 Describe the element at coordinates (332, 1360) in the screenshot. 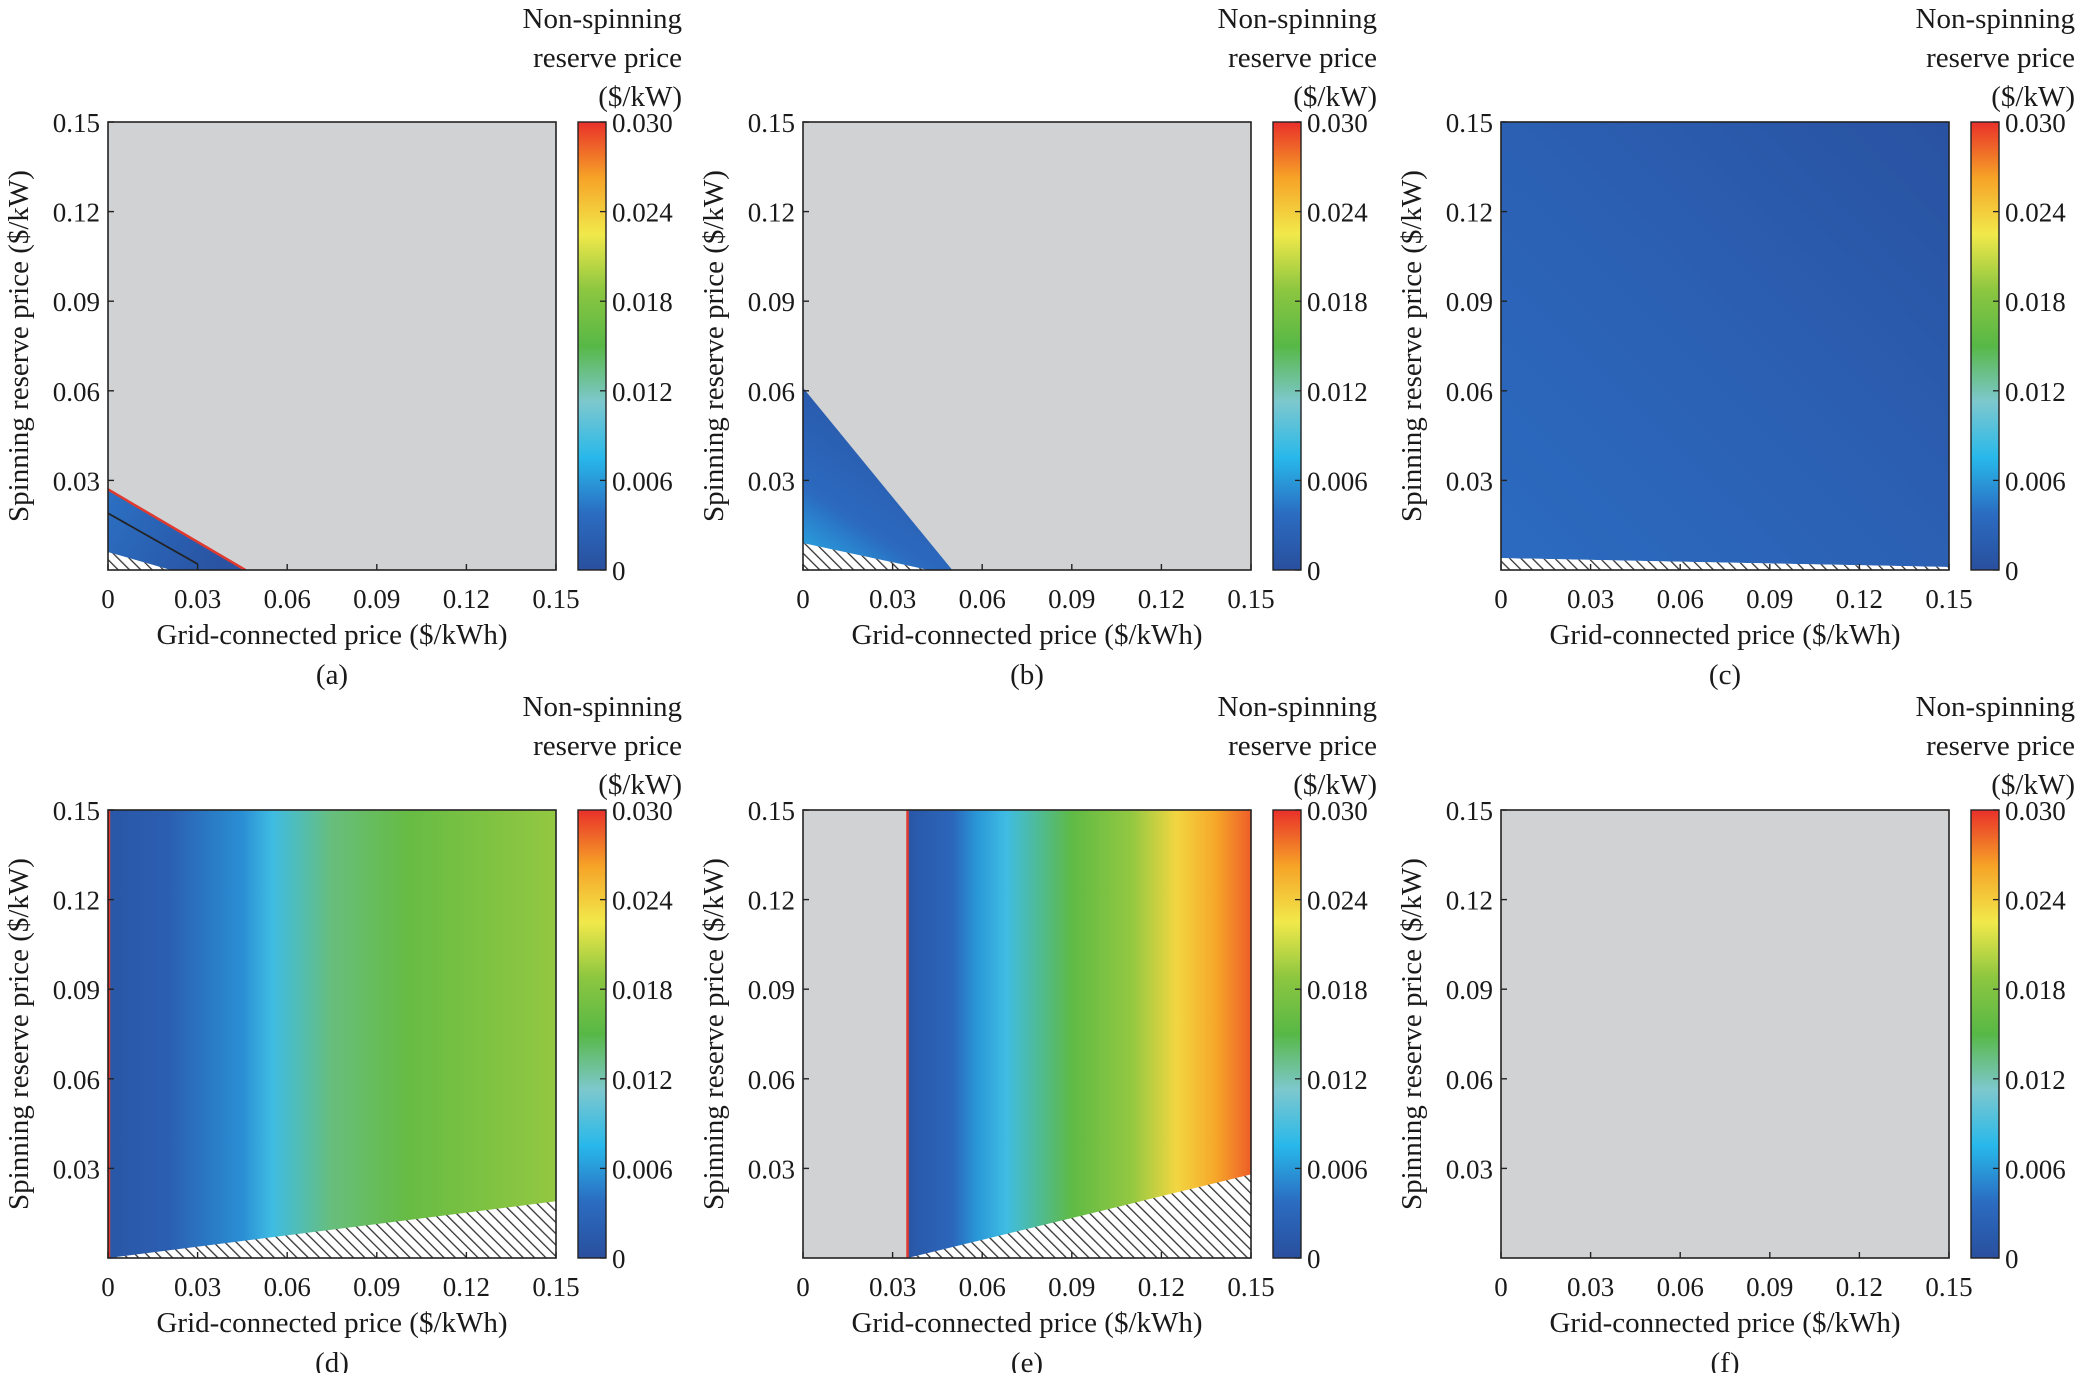

I see `panel-caption: (d)` at that location.